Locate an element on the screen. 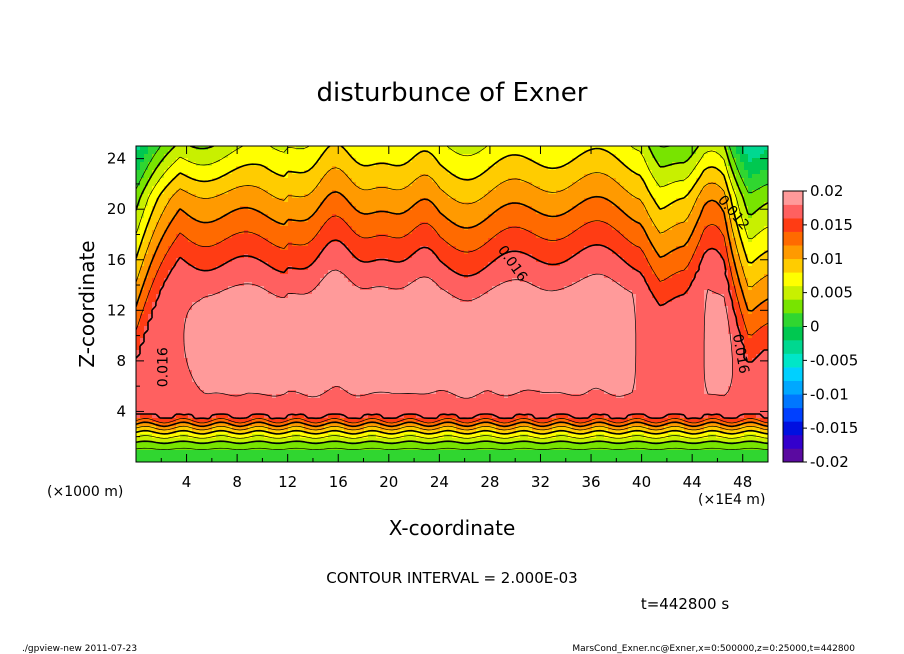  colorbar-label: -0.01 is located at coordinates (829, 394).